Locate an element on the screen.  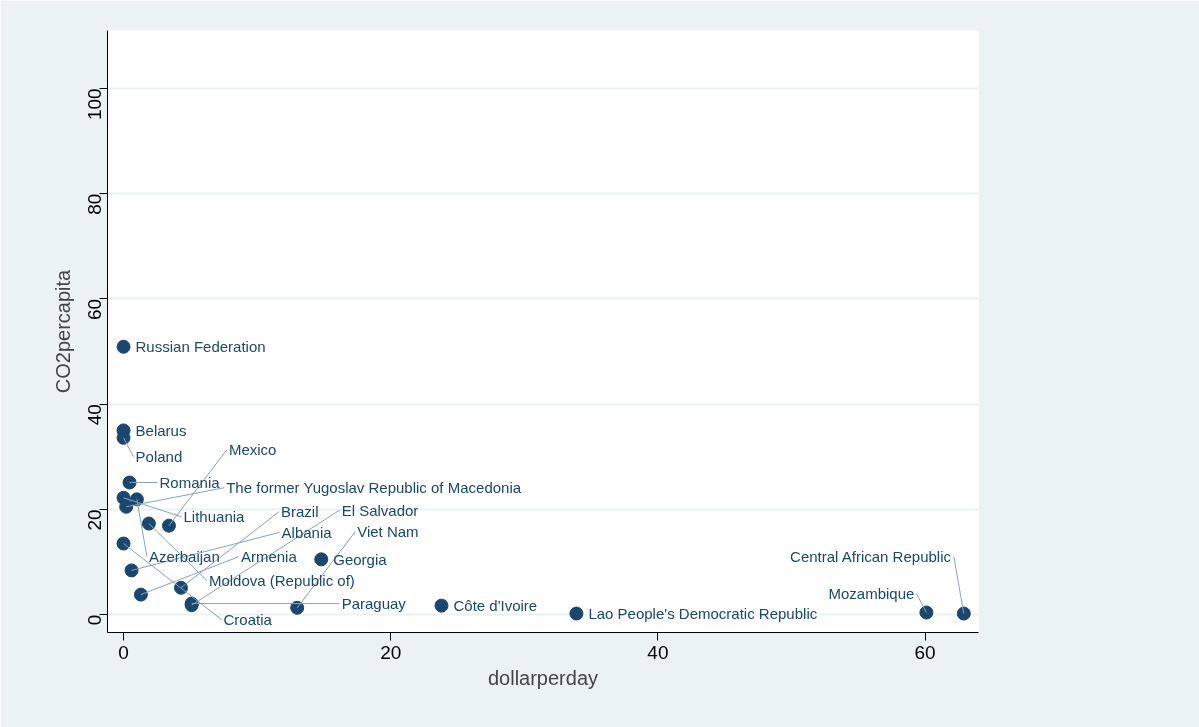
y-tick-label: 80 is located at coordinates (94, 204).